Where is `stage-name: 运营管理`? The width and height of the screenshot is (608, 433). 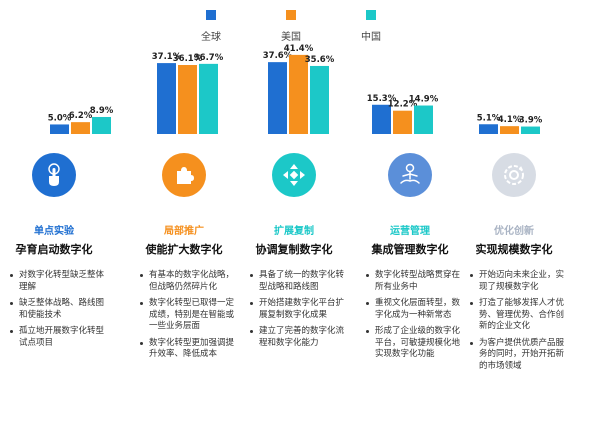 stage-name: 运营管理 is located at coordinates (410, 231).